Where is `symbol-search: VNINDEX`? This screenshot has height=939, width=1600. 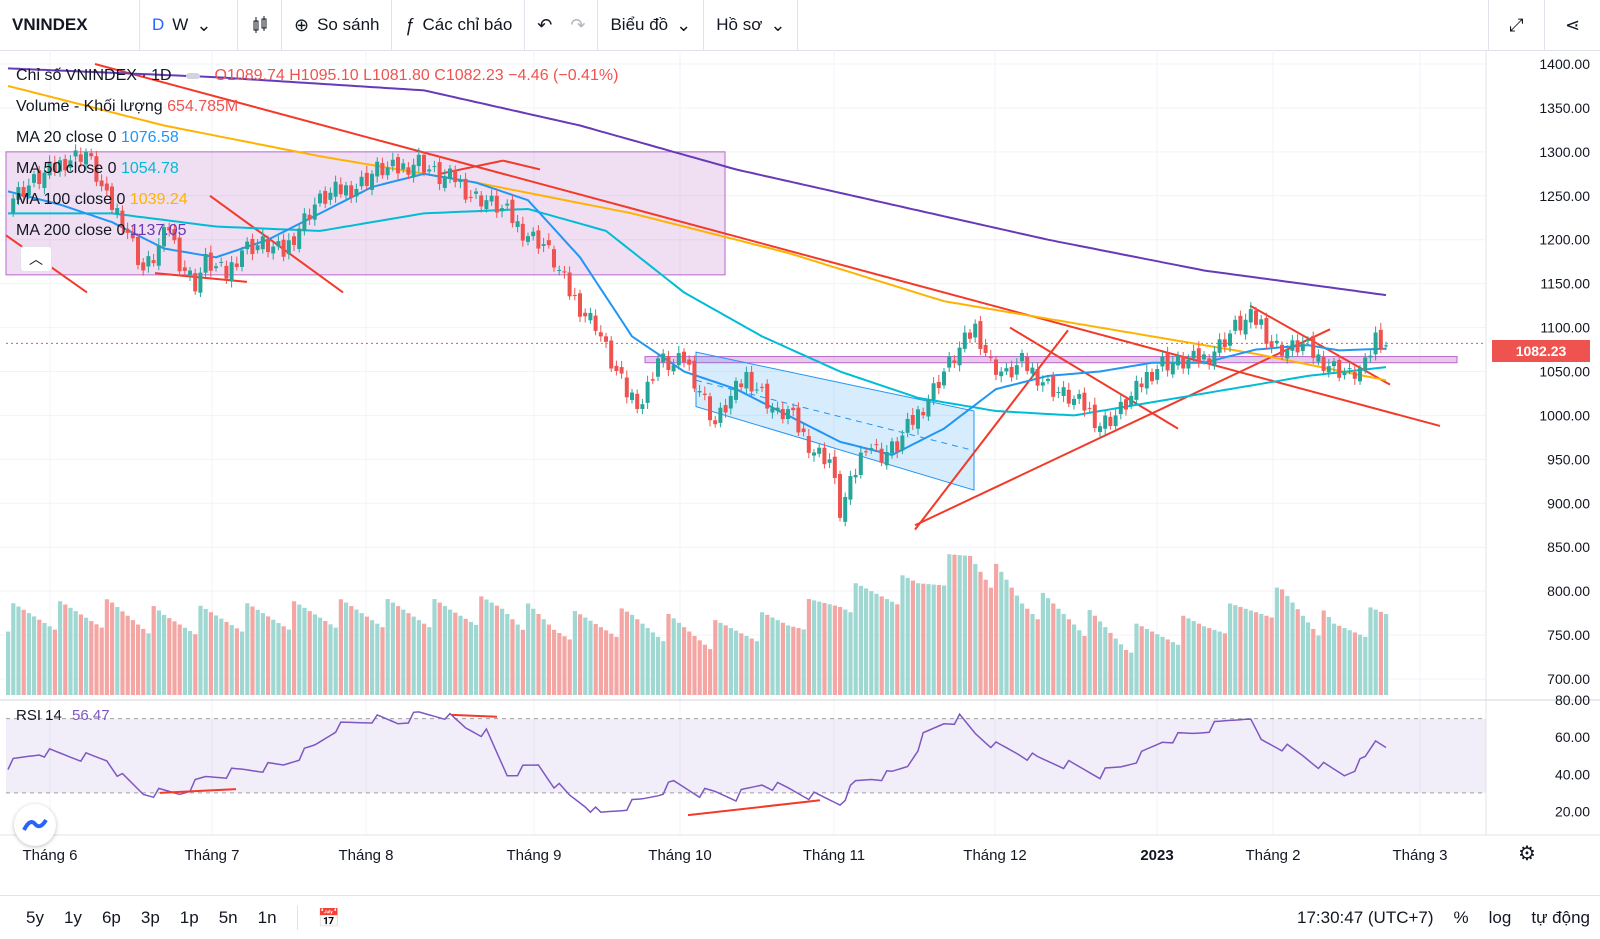 symbol-search: VNINDEX is located at coordinates (70, 25).